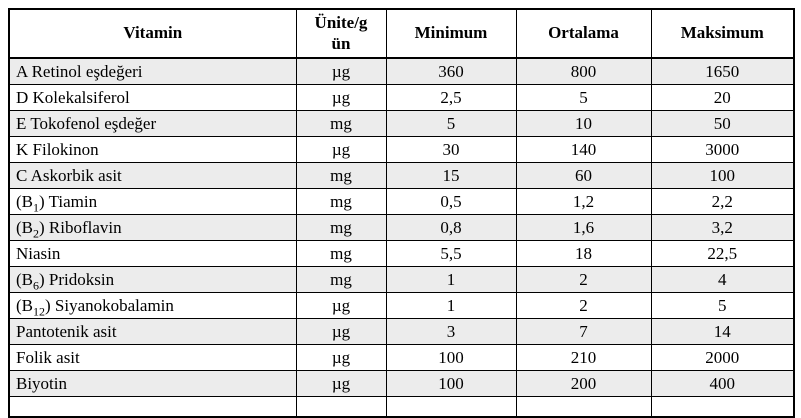 The image size is (801, 418). What do you see at coordinates (451, 71) in the screenshot?
I see `minimum-cell: 360` at bounding box center [451, 71].